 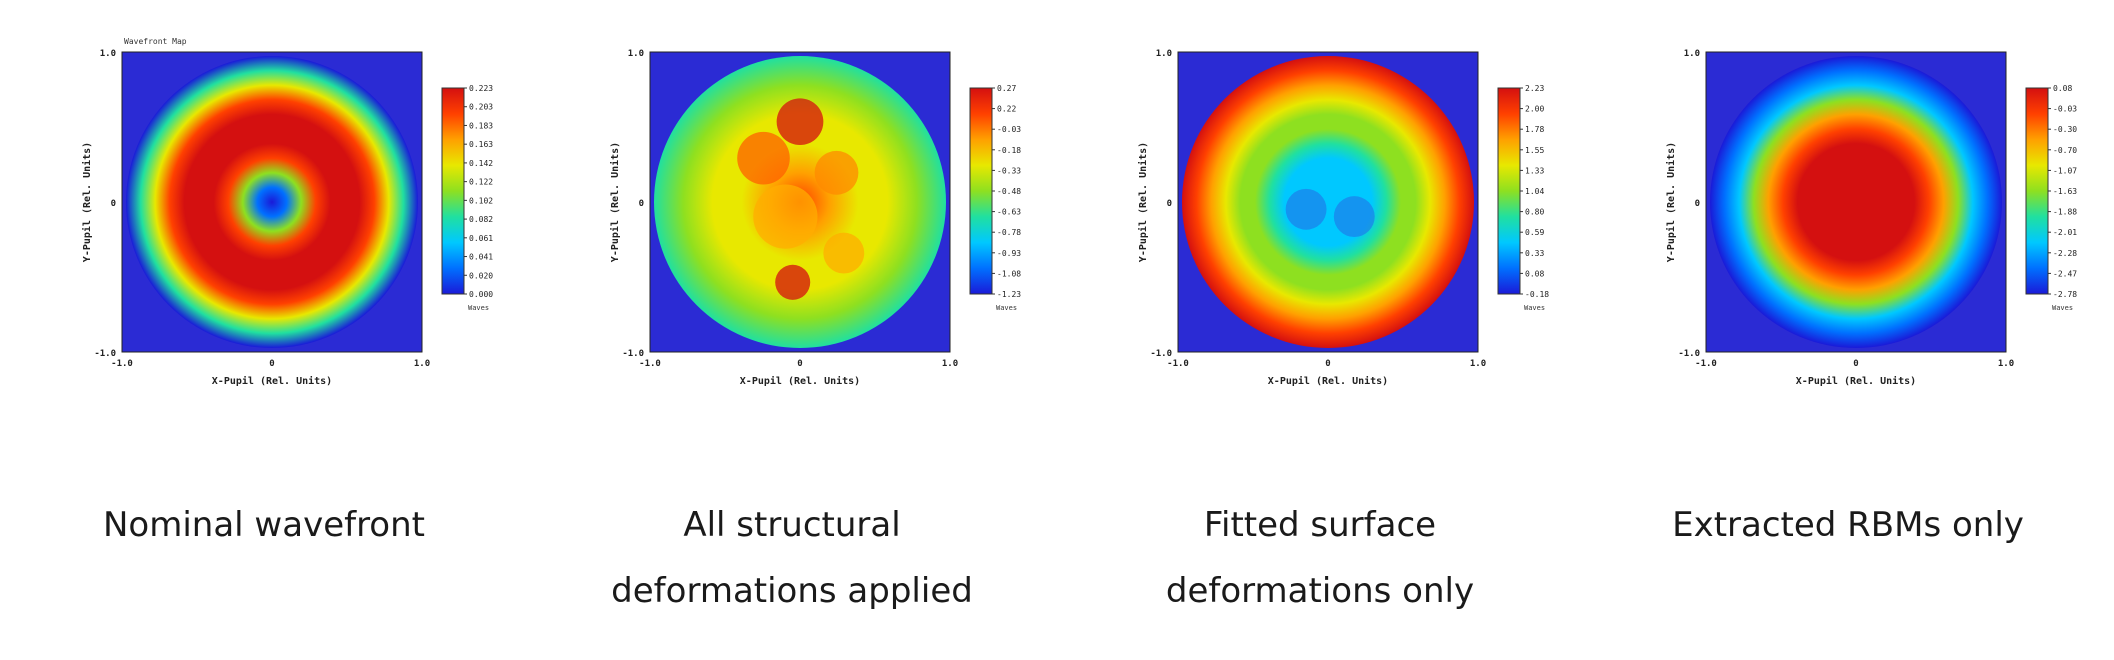 What do you see at coordinates (1009, 191) in the screenshot?
I see `colorbar-tick-label: -0.48` at bounding box center [1009, 191].